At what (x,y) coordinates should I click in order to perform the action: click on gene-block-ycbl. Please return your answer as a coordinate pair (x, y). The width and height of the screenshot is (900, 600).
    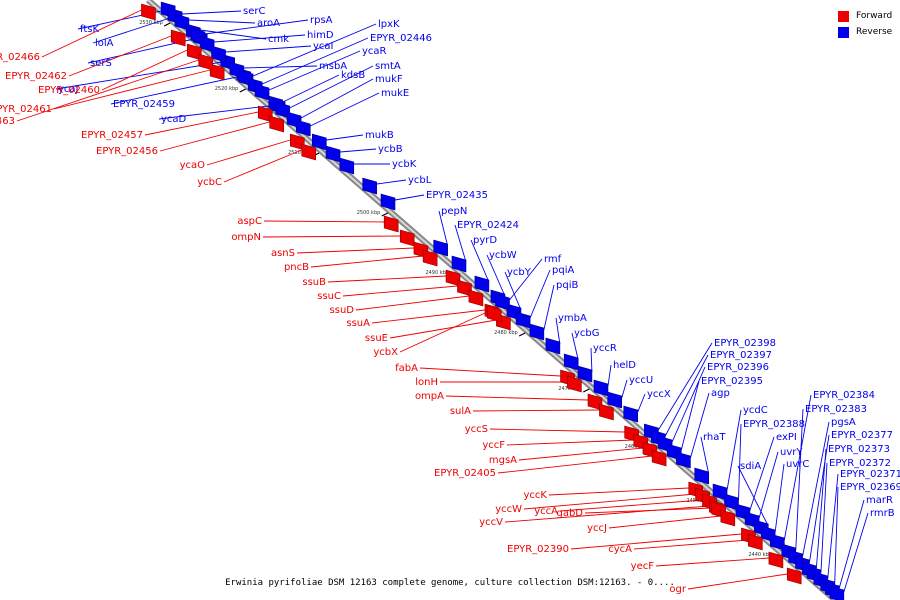
    Looking at the image, I should click on (369, 186).